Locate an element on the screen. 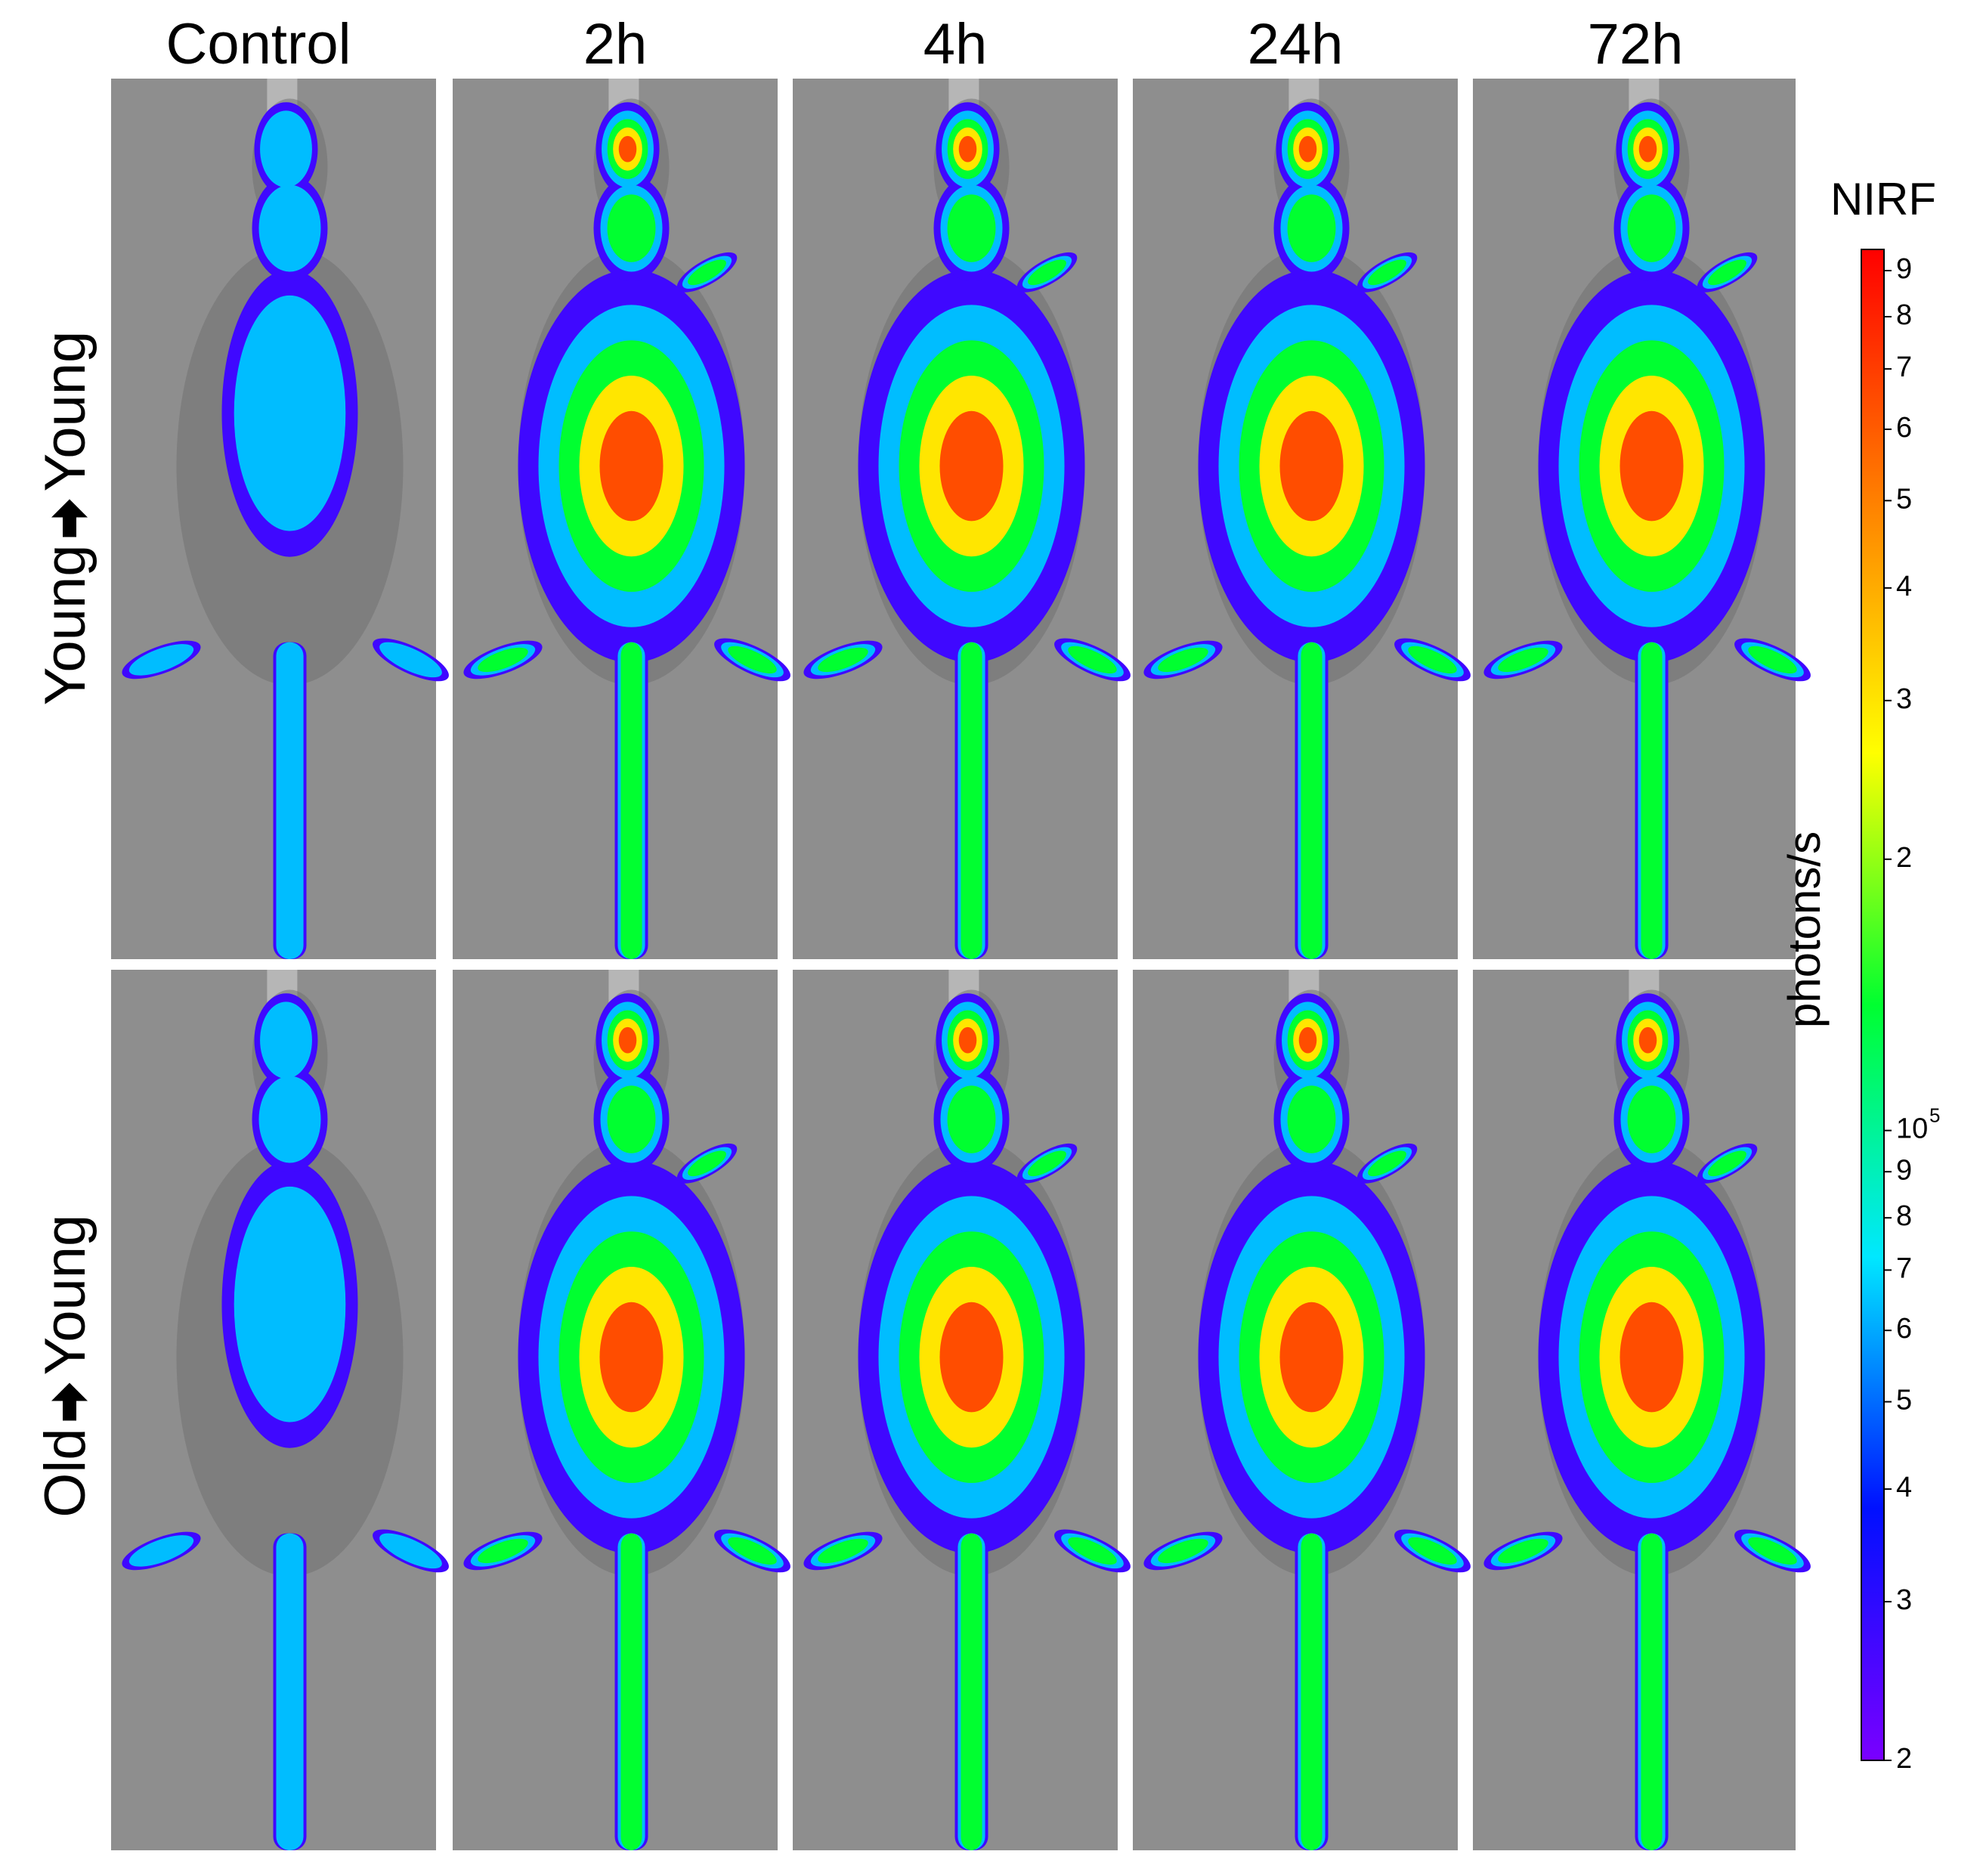 The image size is (1983, 1876). row-label: Young Young is located at coordinates (65, 518).